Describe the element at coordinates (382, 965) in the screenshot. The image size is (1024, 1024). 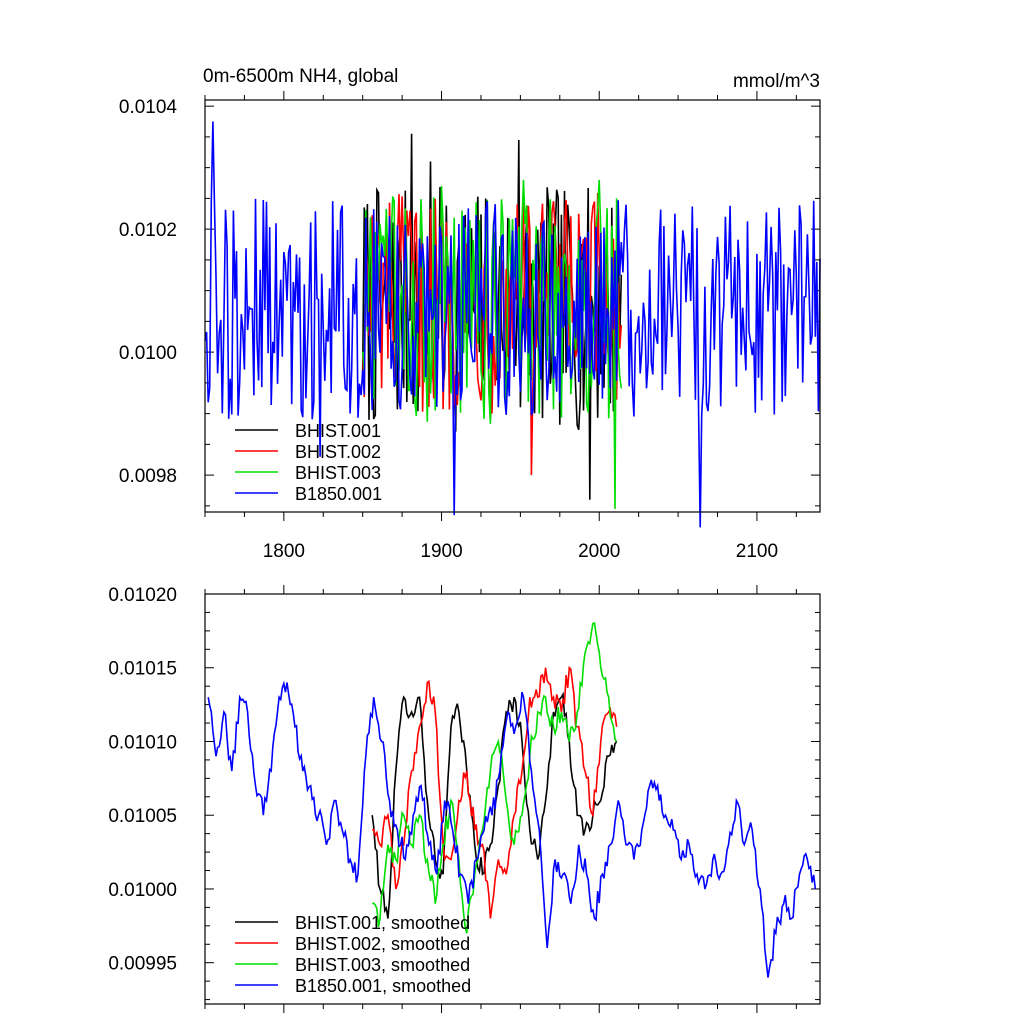
I see `legend-label: BHIST.003, smoothed` at that location.